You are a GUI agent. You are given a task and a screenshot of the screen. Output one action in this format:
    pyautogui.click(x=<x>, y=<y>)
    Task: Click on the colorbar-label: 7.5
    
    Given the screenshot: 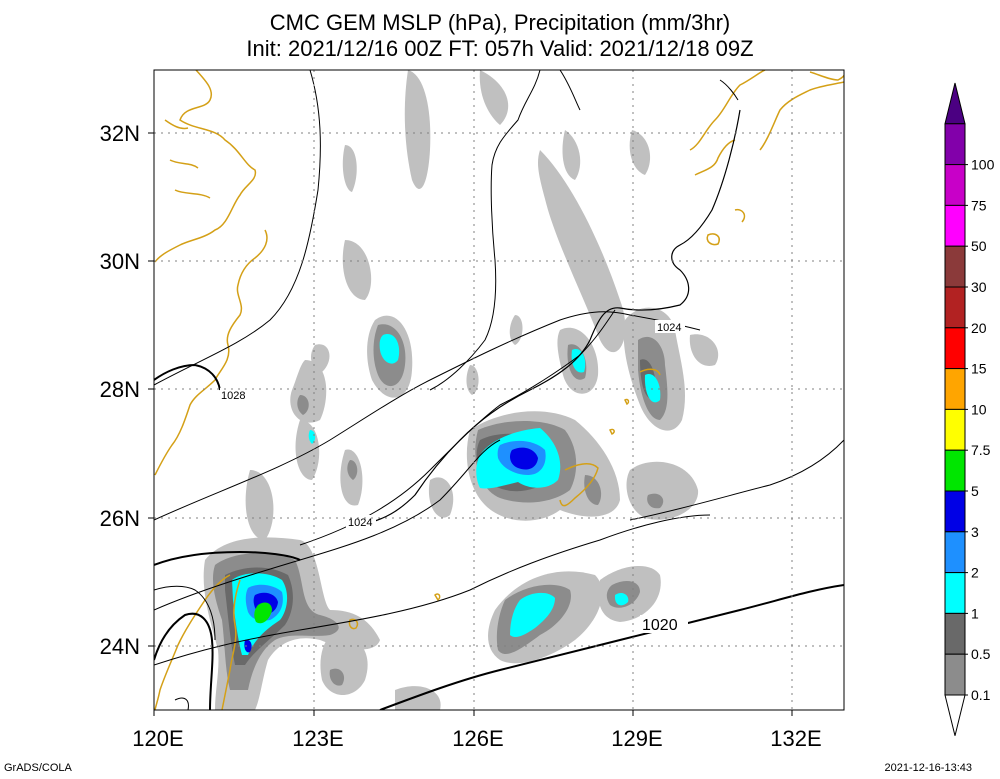 What is the action you would take?
    pyautogui.click(x=981, y=450)
    